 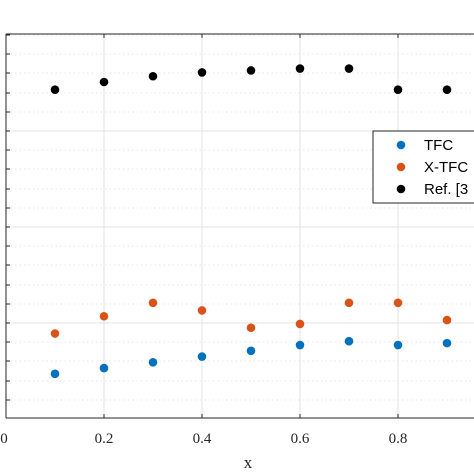 I want to click on x-tick-label: 0.2, so click(x=104, y=439).